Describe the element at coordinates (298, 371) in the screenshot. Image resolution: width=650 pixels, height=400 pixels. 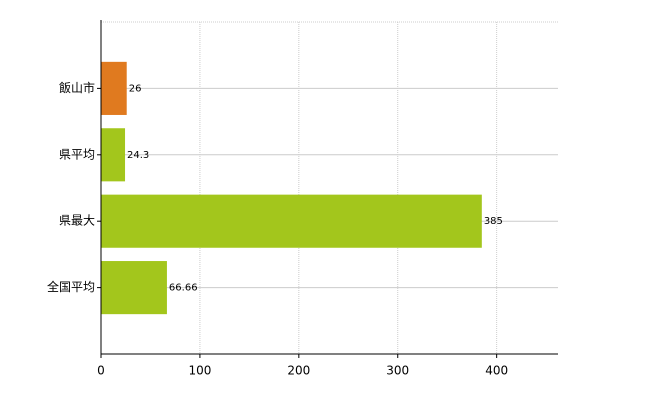
I see `x-tick-label: 200` at that location.